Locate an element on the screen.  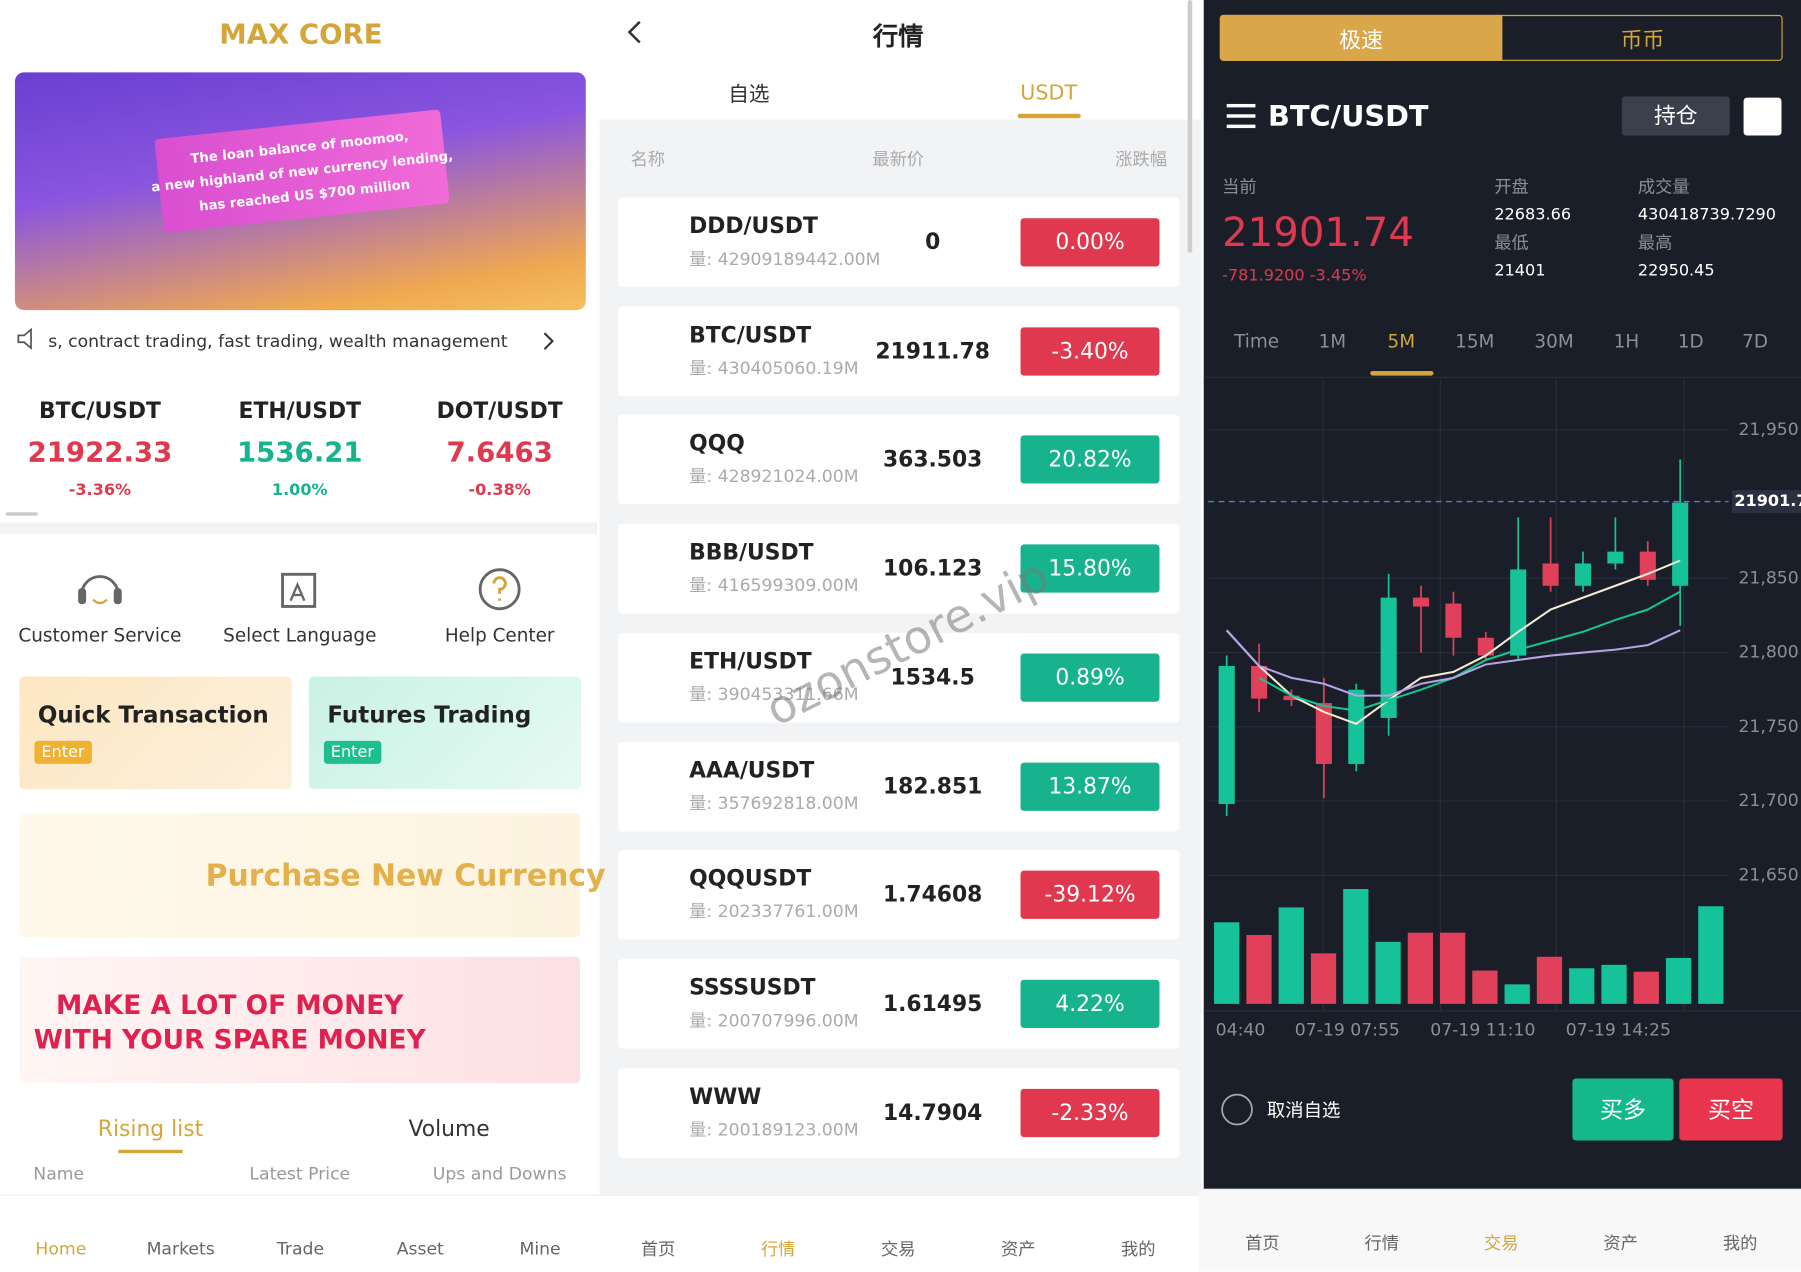
nav-label: Mine is located at coordinates (540, 1248).